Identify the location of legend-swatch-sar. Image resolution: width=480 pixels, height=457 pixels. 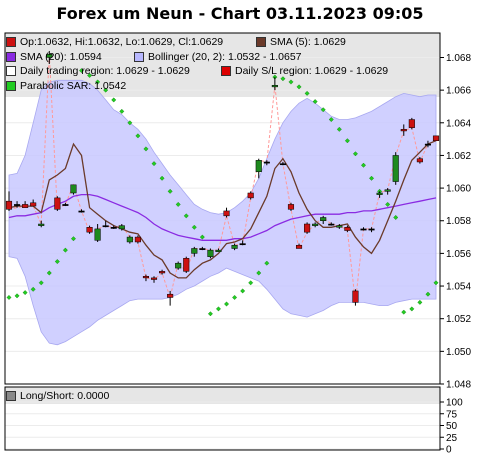
(11, 85).